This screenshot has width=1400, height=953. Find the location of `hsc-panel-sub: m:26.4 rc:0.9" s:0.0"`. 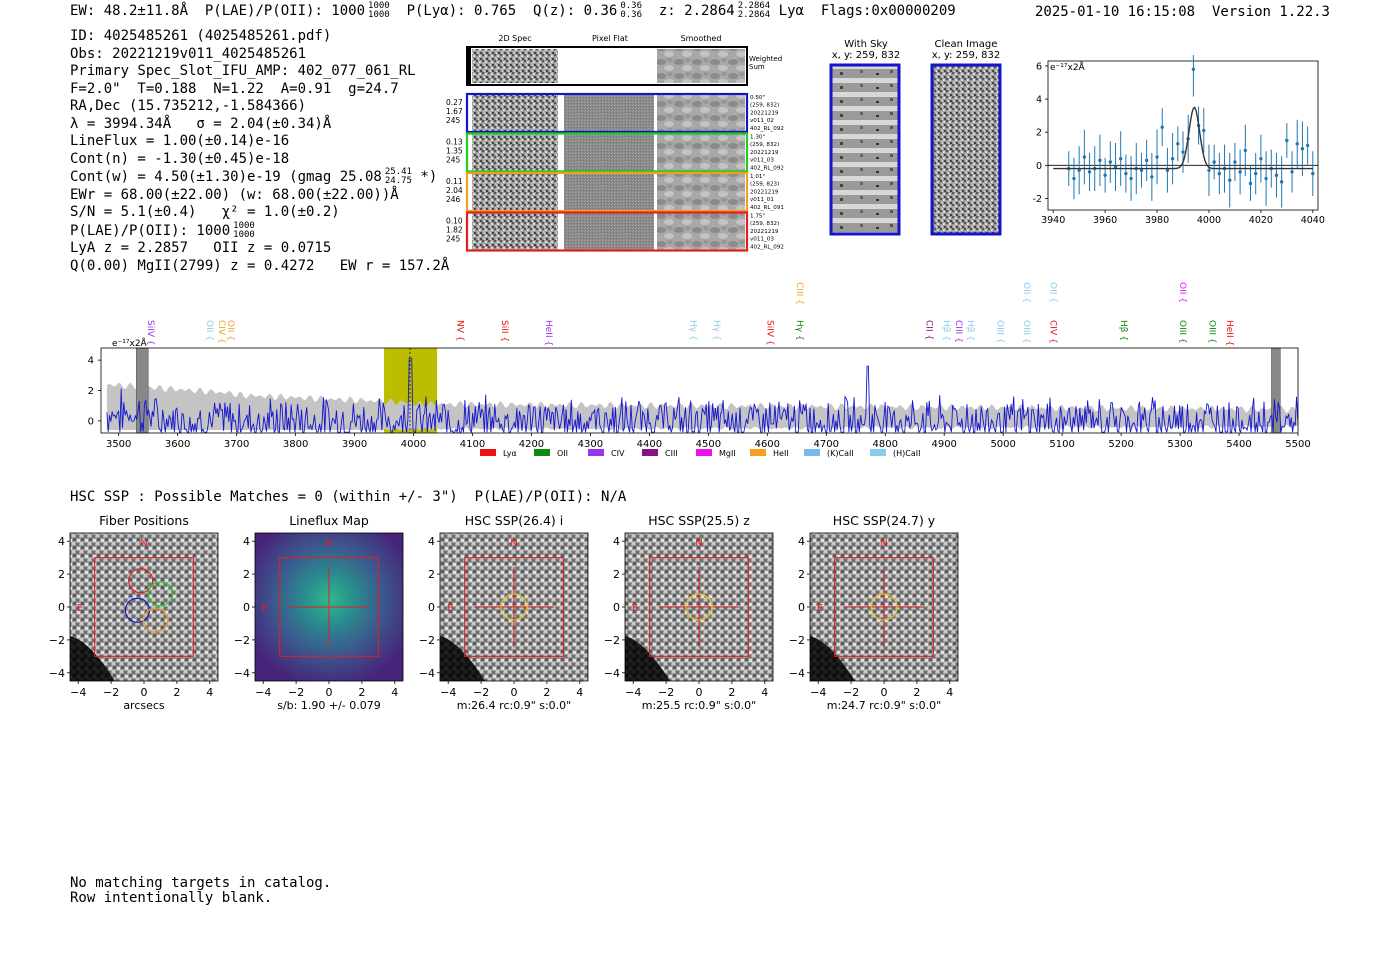

hsc-panel-sub: m:26.4 rc:0.9" s:0.0" is located at coordinates (514, 705).